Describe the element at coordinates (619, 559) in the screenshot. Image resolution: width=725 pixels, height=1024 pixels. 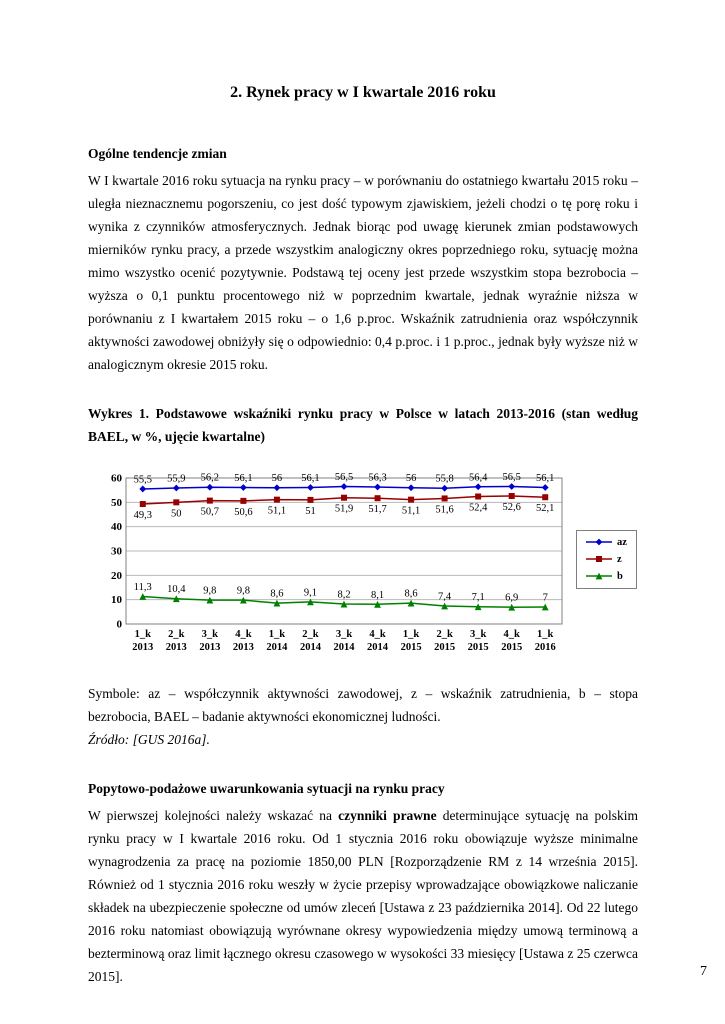
I see `legend-label: z` at that location.